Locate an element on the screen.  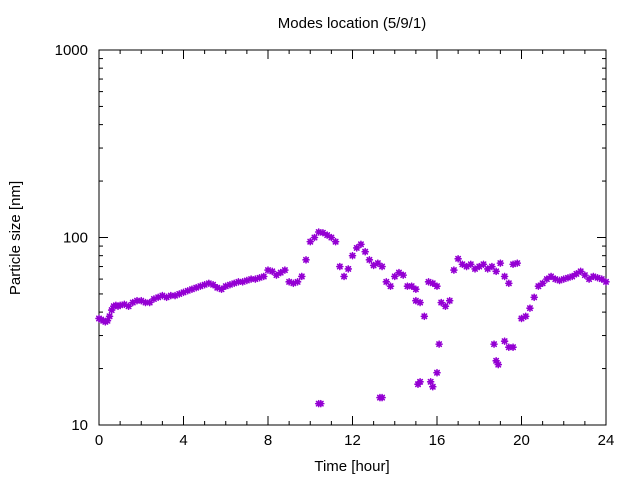
x-tick-label: 8 is located at coordinates (268, 440).